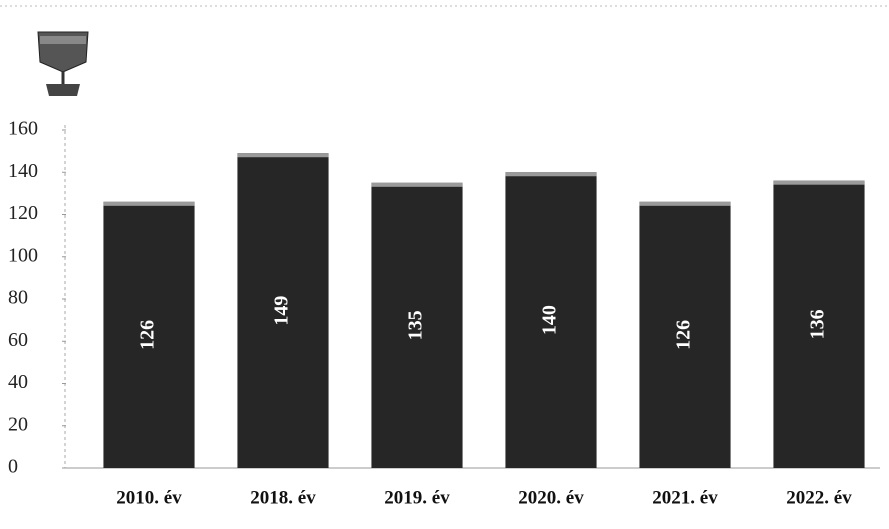 This screenshot has width=889, height=529. I want to click on y-tick-label: 0, so click(13, 467).